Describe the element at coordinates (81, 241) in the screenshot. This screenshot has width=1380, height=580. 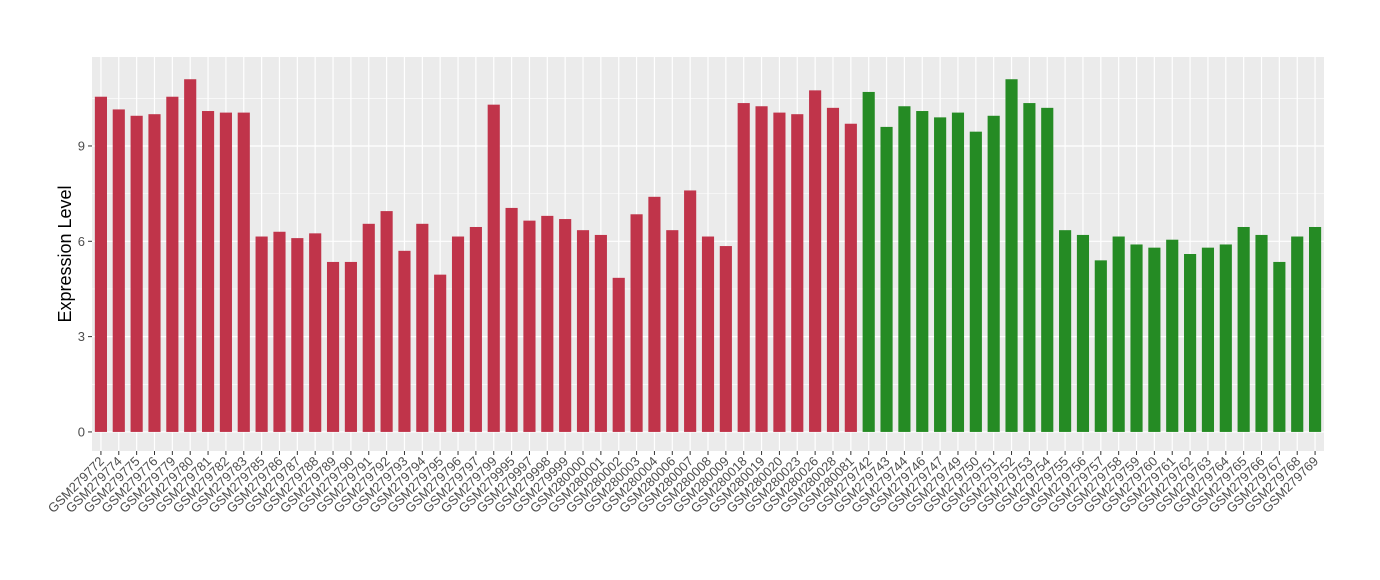
I see `y-tick-label: 6` at that location.